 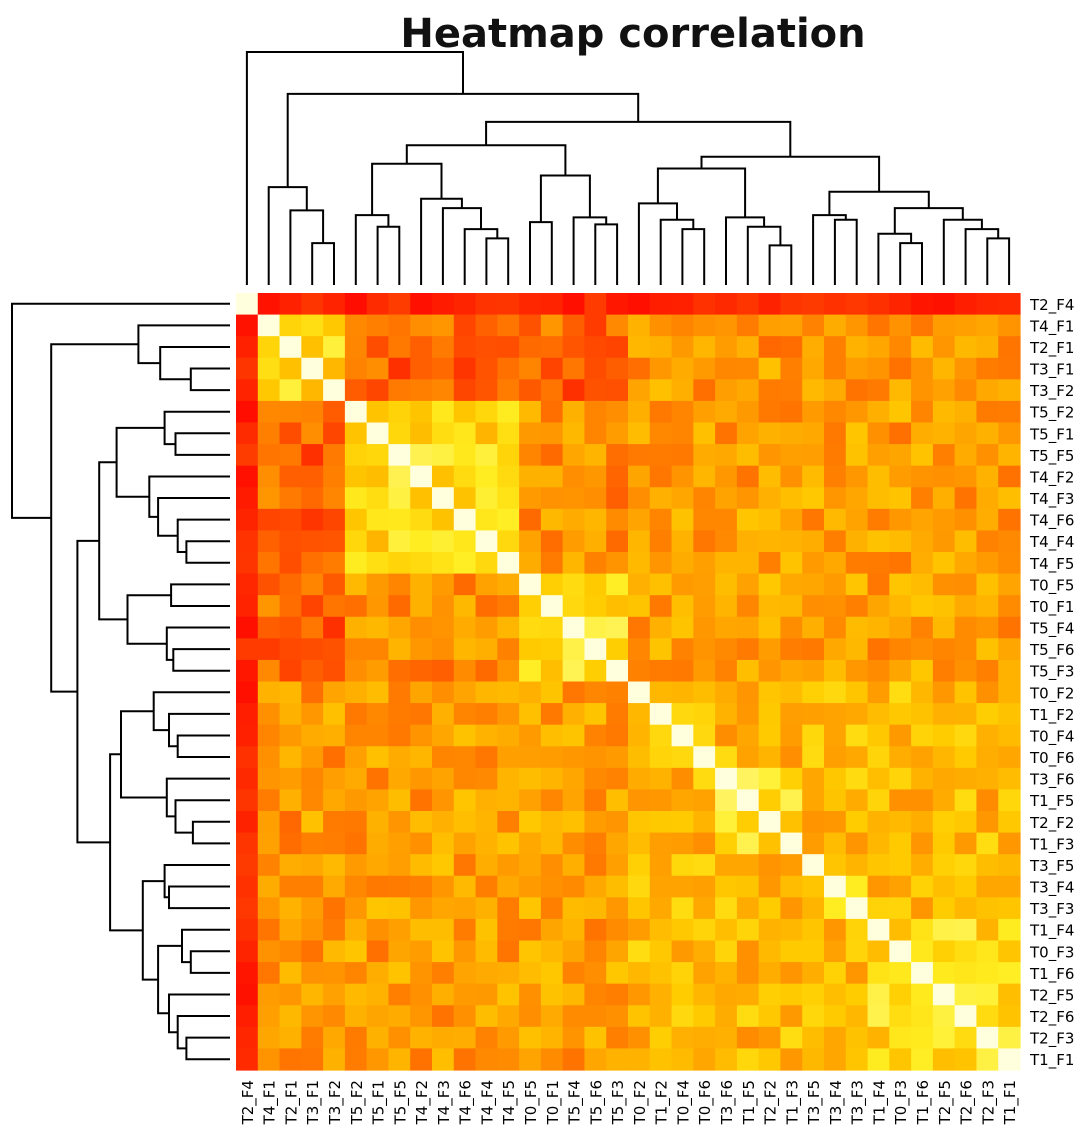 I want to click on column-label: T5_F1, so click(x=379, y=1102).